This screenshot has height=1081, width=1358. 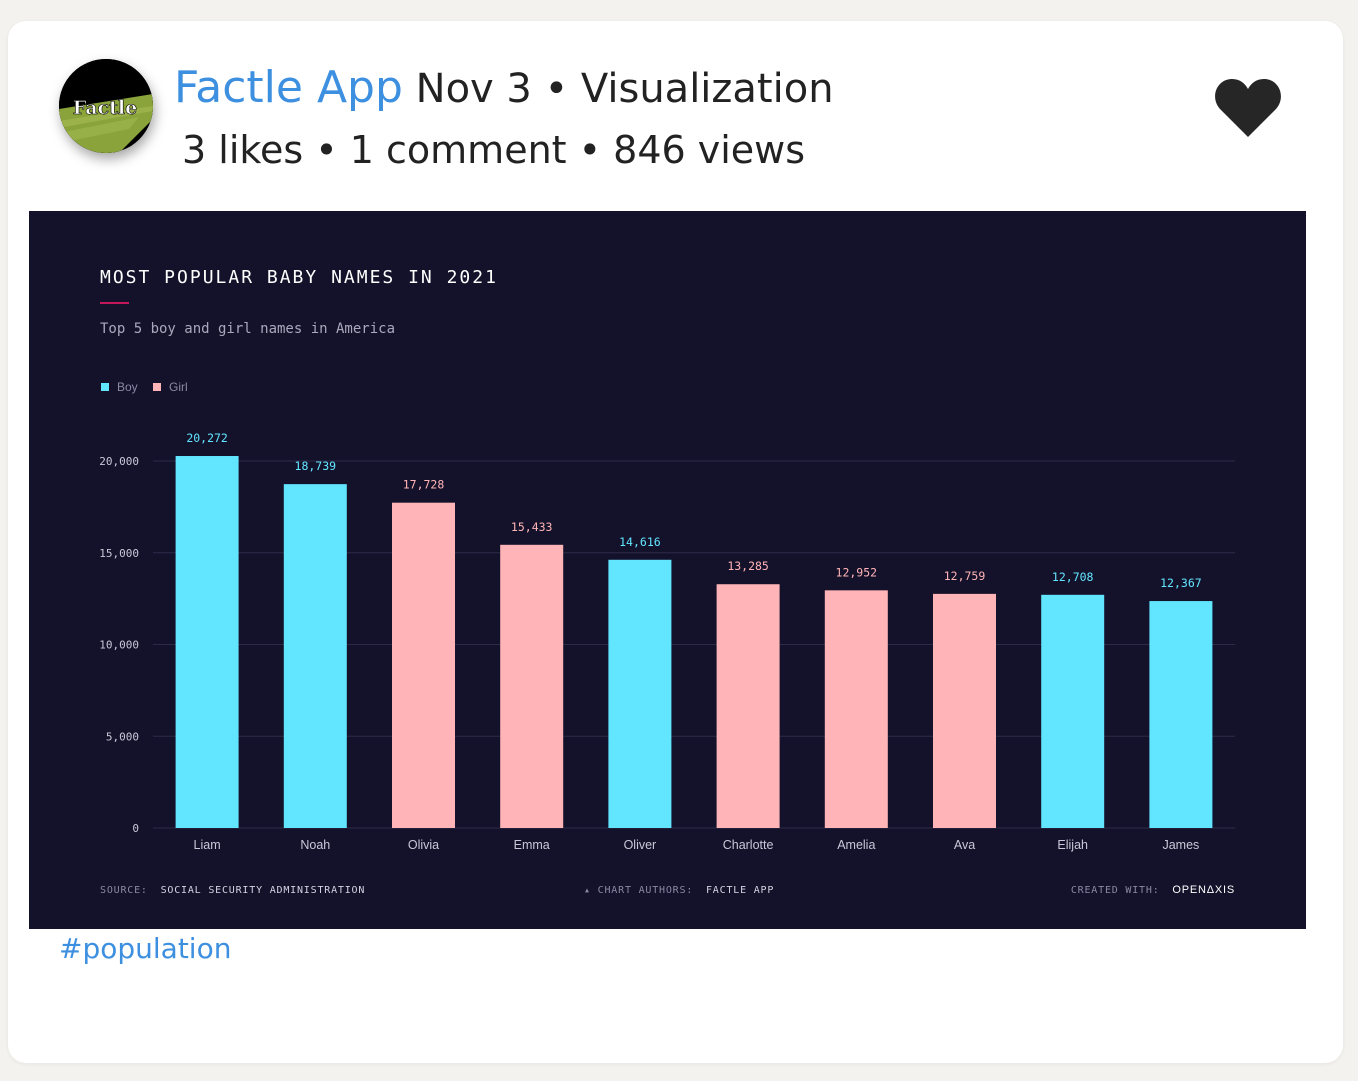 I want to click on data-label: 14,616, so click(x=640, y=542).